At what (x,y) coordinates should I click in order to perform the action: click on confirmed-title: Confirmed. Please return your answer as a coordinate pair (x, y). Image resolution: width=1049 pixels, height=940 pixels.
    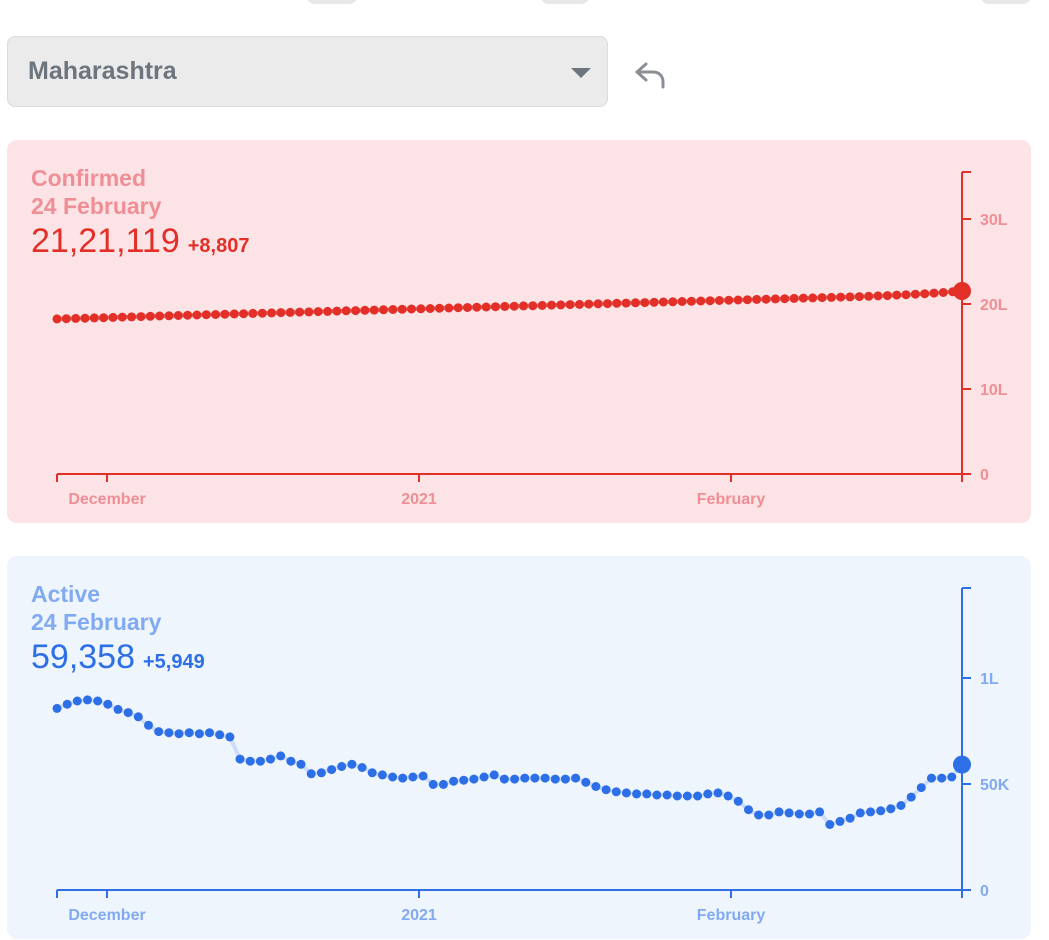
    Looking at the image, I should click on (88, 178).